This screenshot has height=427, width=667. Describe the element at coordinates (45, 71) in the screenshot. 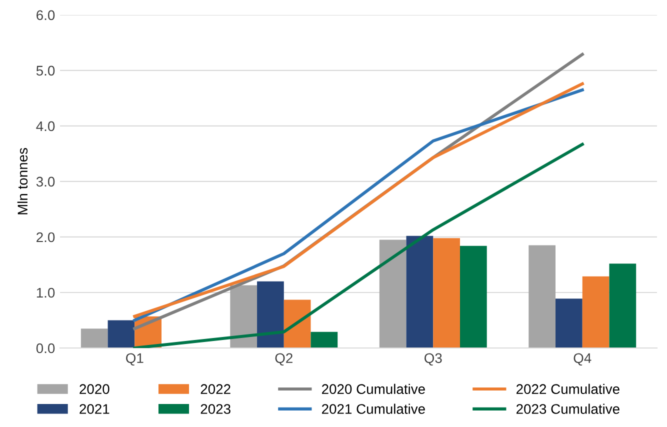

I see `y-tick-label: 5.0` at that location.